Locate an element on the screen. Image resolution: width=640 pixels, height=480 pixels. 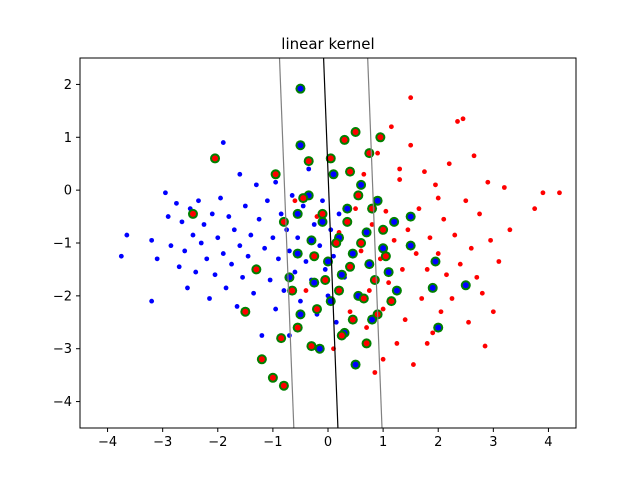
decision-boundary-line is located at coordinates (330, 243).